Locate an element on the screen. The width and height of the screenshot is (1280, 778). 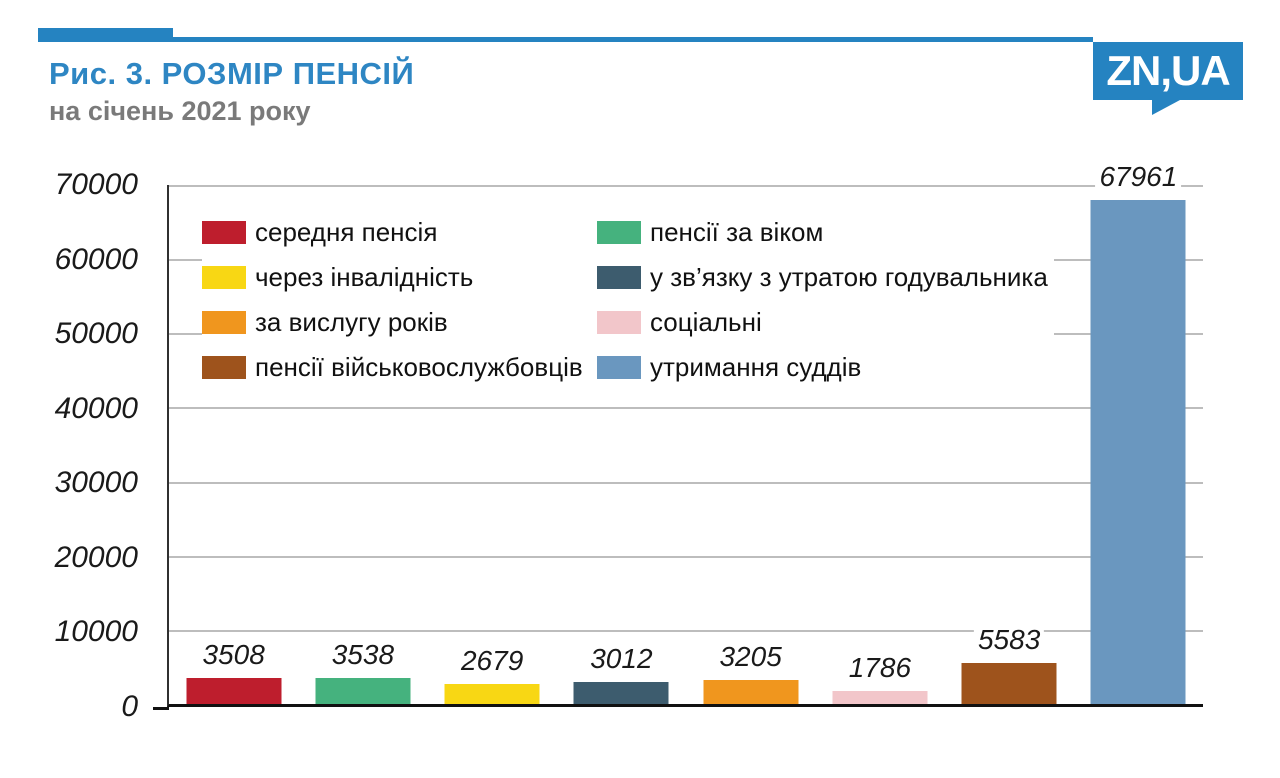
legend-label: пенсії військовослужбовців is located at coordinates (419, 367).